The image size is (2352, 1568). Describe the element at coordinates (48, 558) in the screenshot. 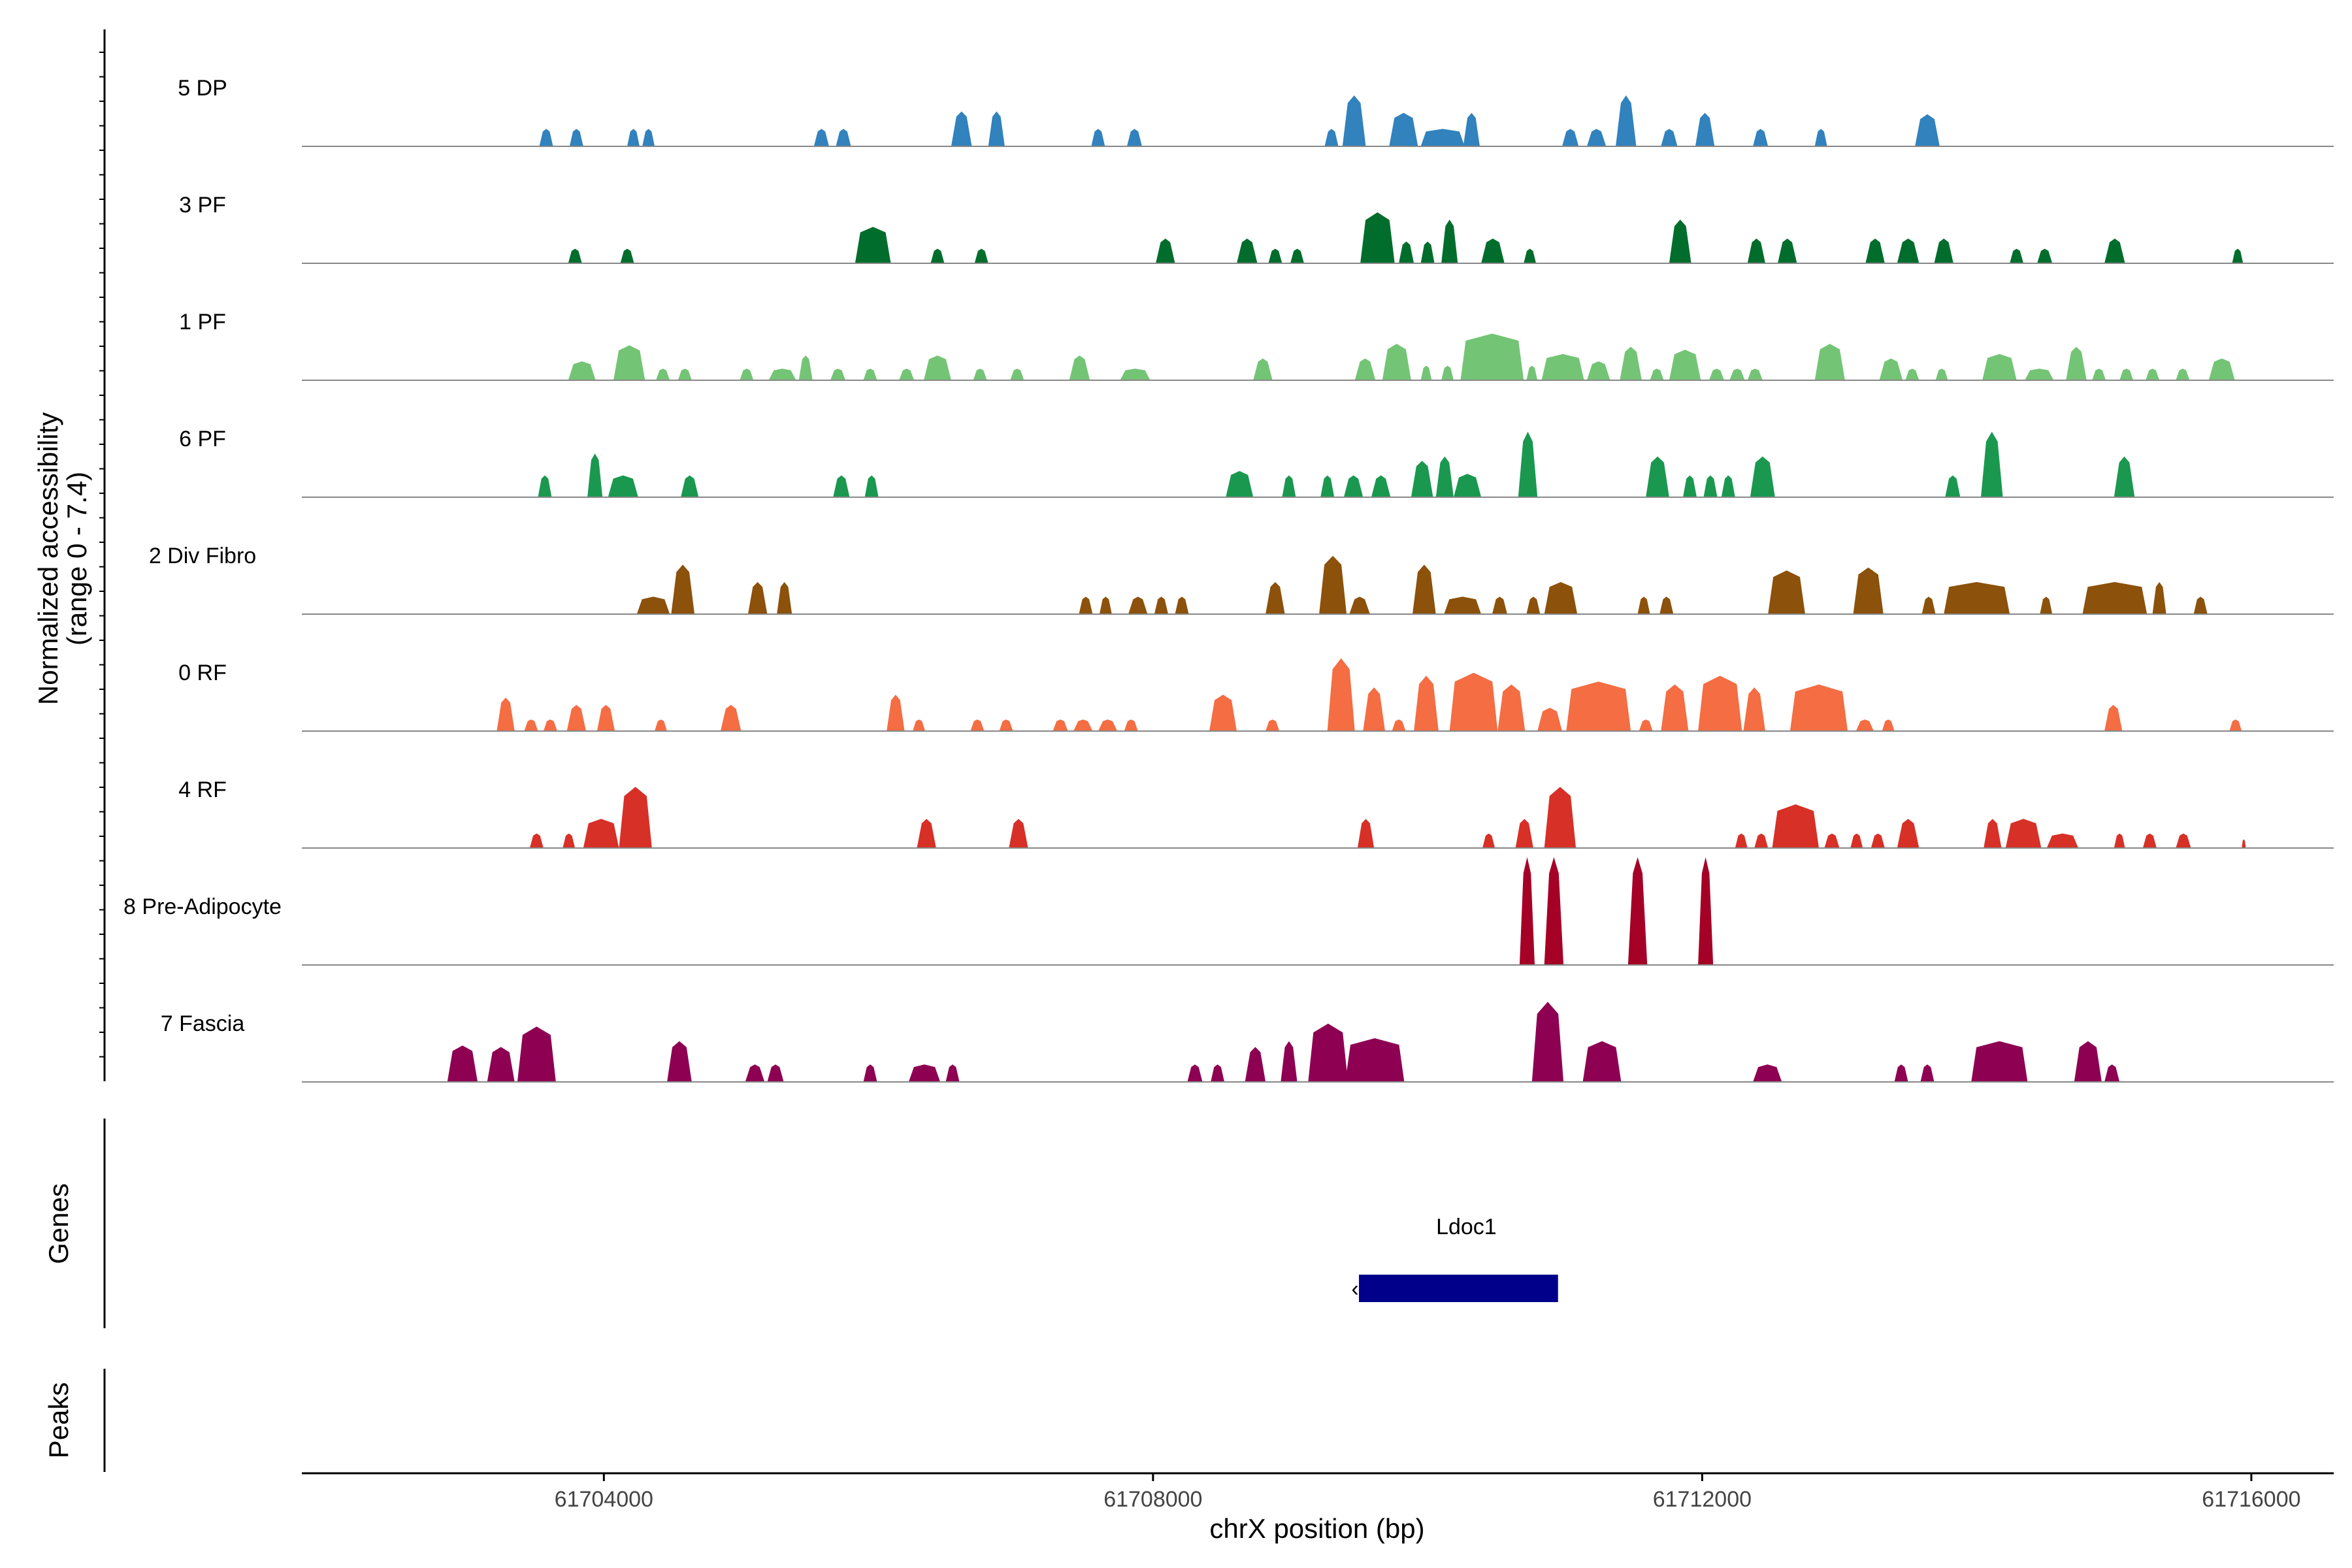

I see `y-axis-title-line1: Normalized accessibility` at that location.